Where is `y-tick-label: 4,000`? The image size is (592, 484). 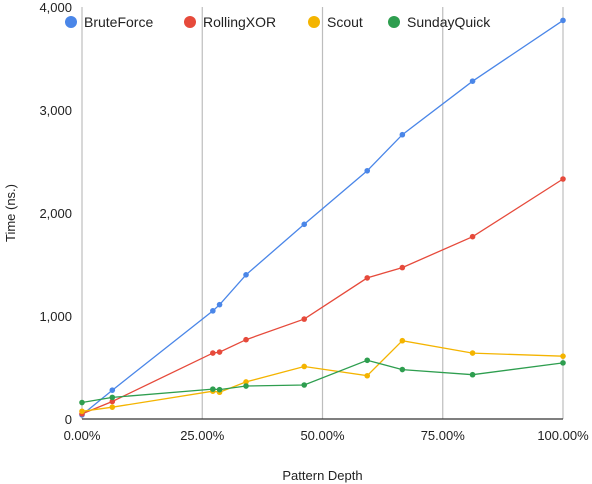 y-tick-label: 4,000 is located at coordinates (55, 7).